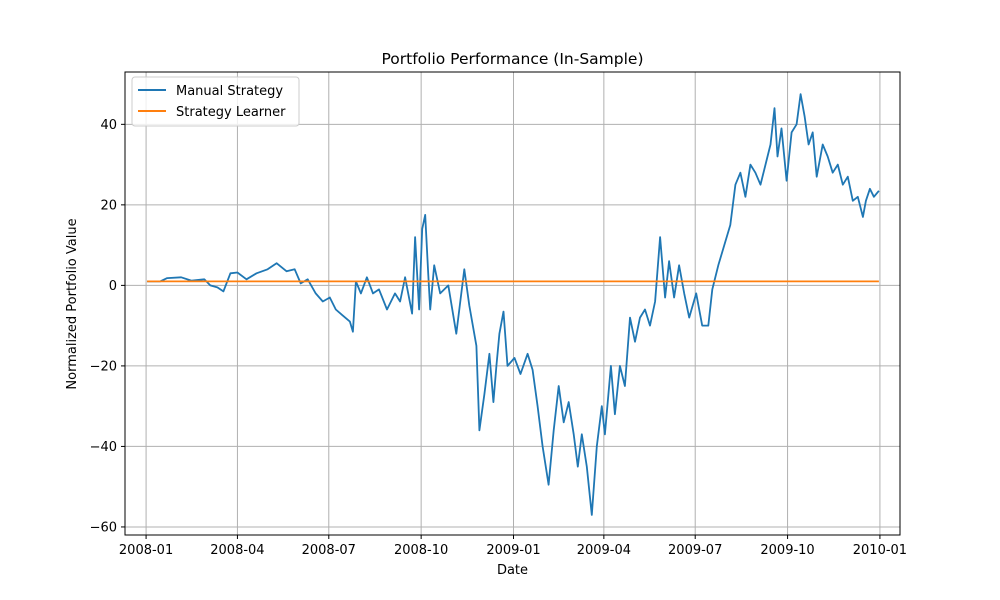  Describe the element at coordinates (787, 550) in the screenshot. I see `x-tick-label: 2009-10` at that location.